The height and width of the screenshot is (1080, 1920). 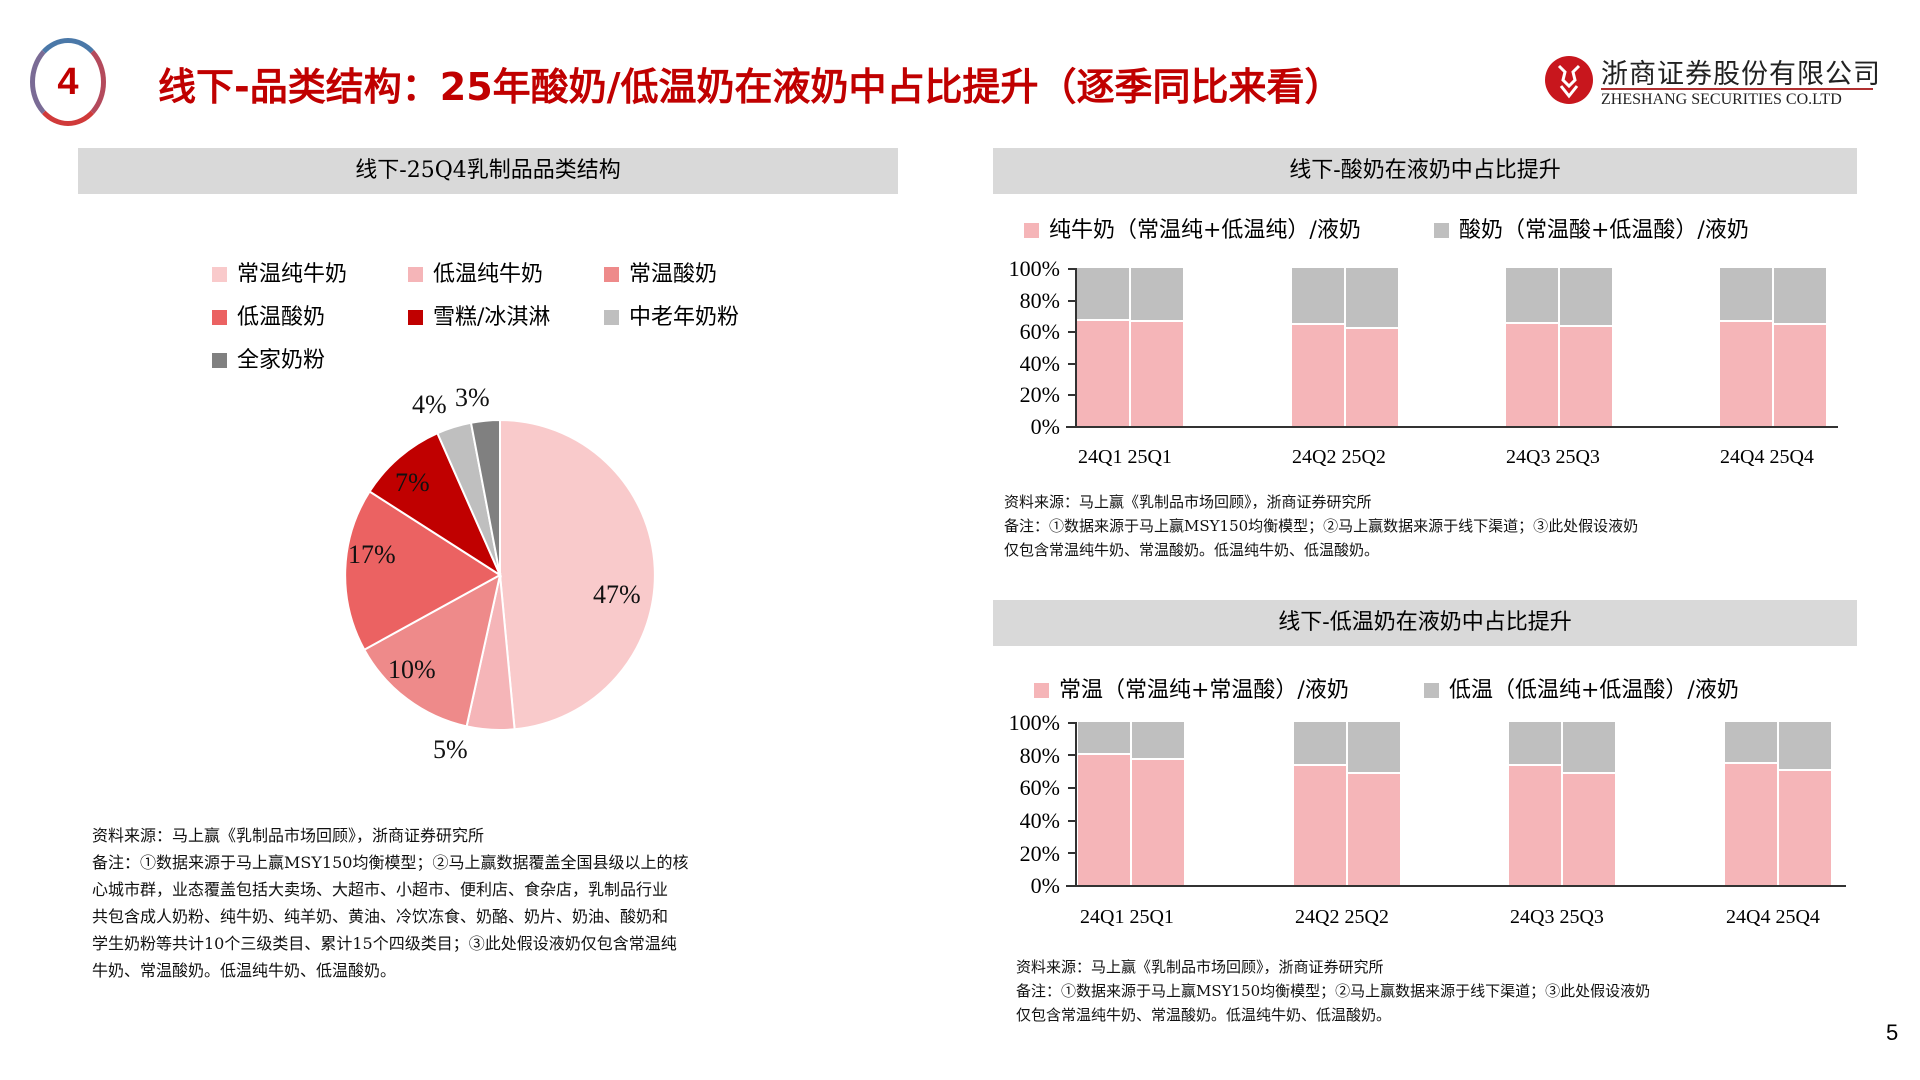 I want to click on company-logo: 浙商证券股份有限公司 ZHESHANG SECURITIES CO.LTD, so click(x=1715, y=82).